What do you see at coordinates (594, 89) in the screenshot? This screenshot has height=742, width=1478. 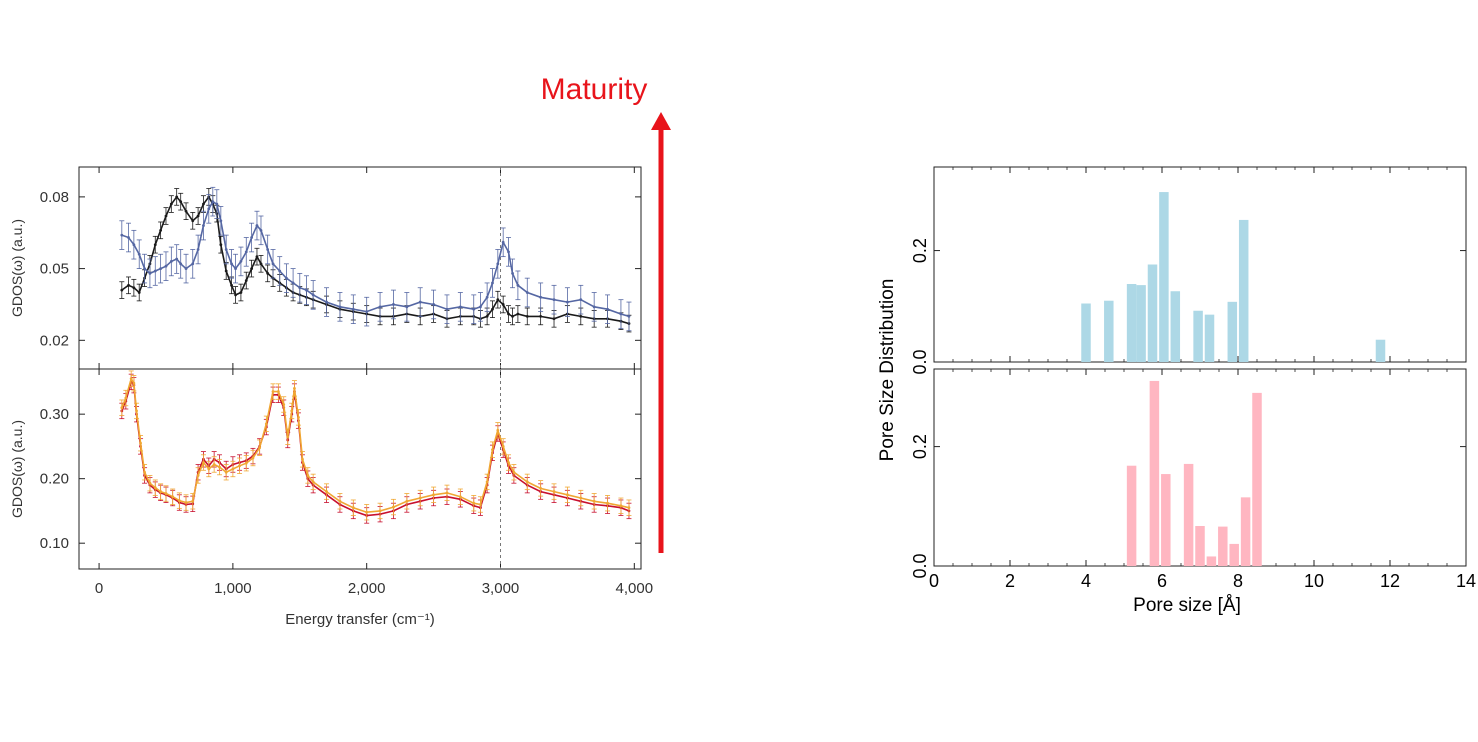 I see `maturity-label: Maturity` at bounding box center [594, 89].